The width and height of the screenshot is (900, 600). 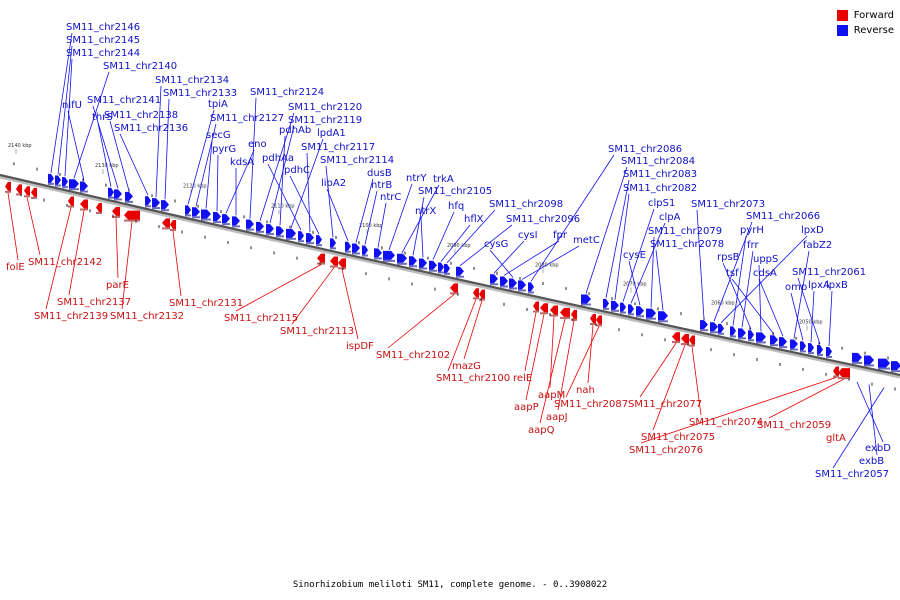 I want to click on reverse-gene-label: cdsA, so click(x=765, y=273).